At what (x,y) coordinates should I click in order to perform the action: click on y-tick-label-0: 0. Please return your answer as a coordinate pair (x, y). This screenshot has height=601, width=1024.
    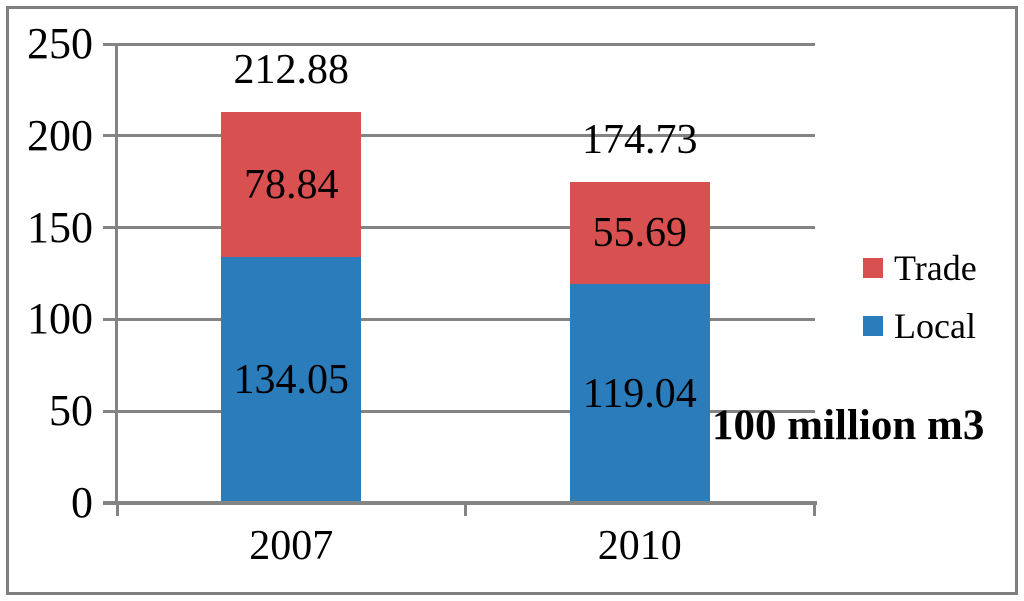
    Looking at the image, I should click on (82, 502).